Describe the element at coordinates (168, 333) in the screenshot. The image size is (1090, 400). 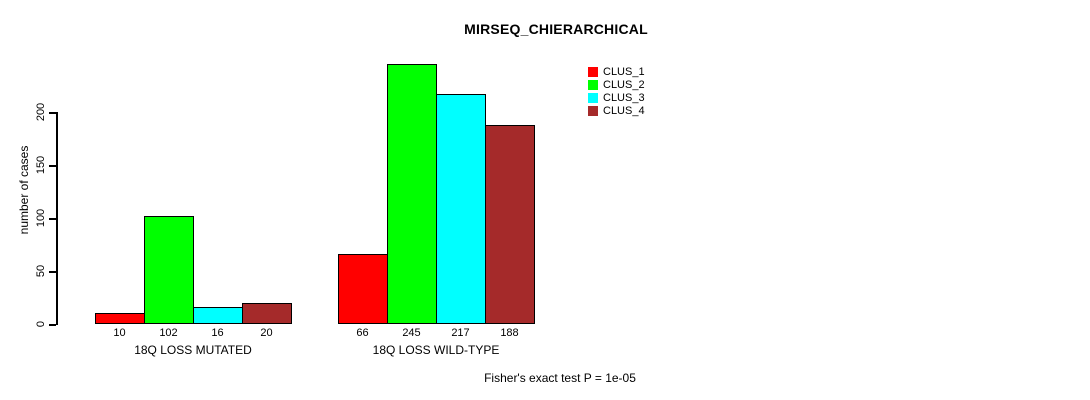
I see `bar-value-label: 102` at that location.